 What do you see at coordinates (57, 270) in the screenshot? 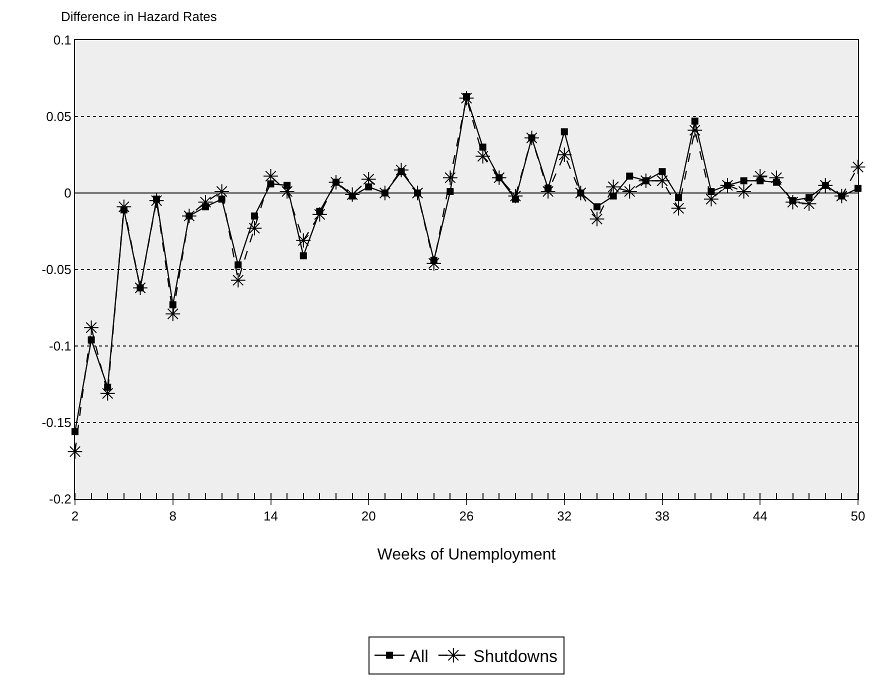
I see `y-tick-label: -0.05` at bounding box center [57, 270].